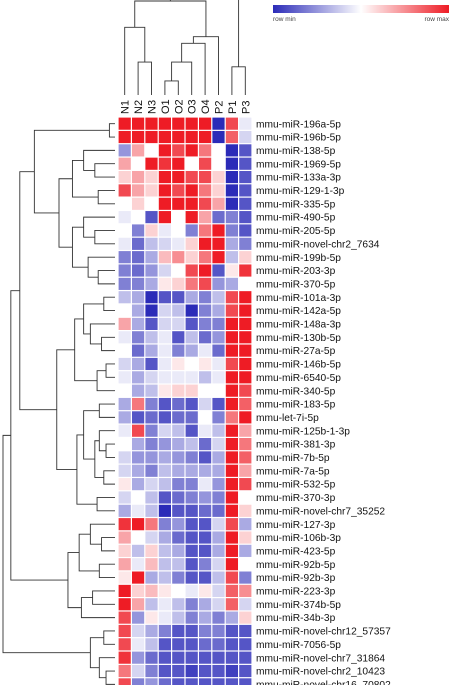 This screenshot has height=685, width=455. Describe the element at coordinates (296, 284) in the screenshot. I see `row-label: mmu-miR-370-5p` at that location.